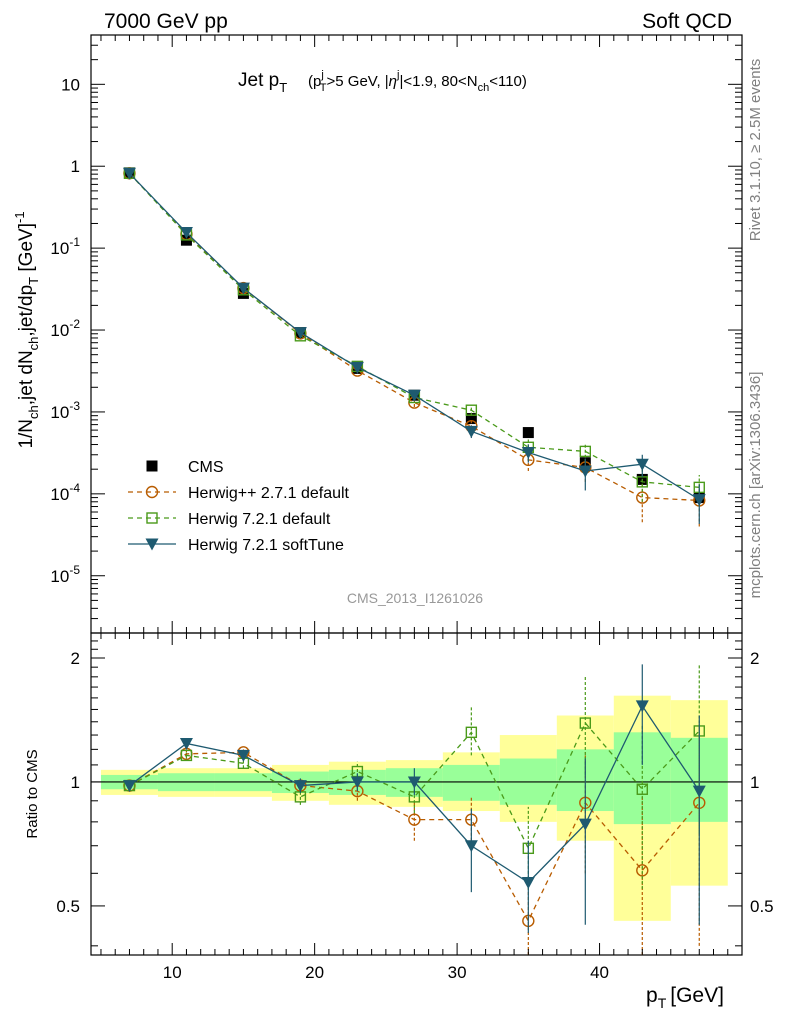 This screenshot has width=786, height=1029. What do you see at coordinates (754, 658) in the screenshot?
I see `ratio-y-tick-label-right: 2` at bounding box center [754, 658].